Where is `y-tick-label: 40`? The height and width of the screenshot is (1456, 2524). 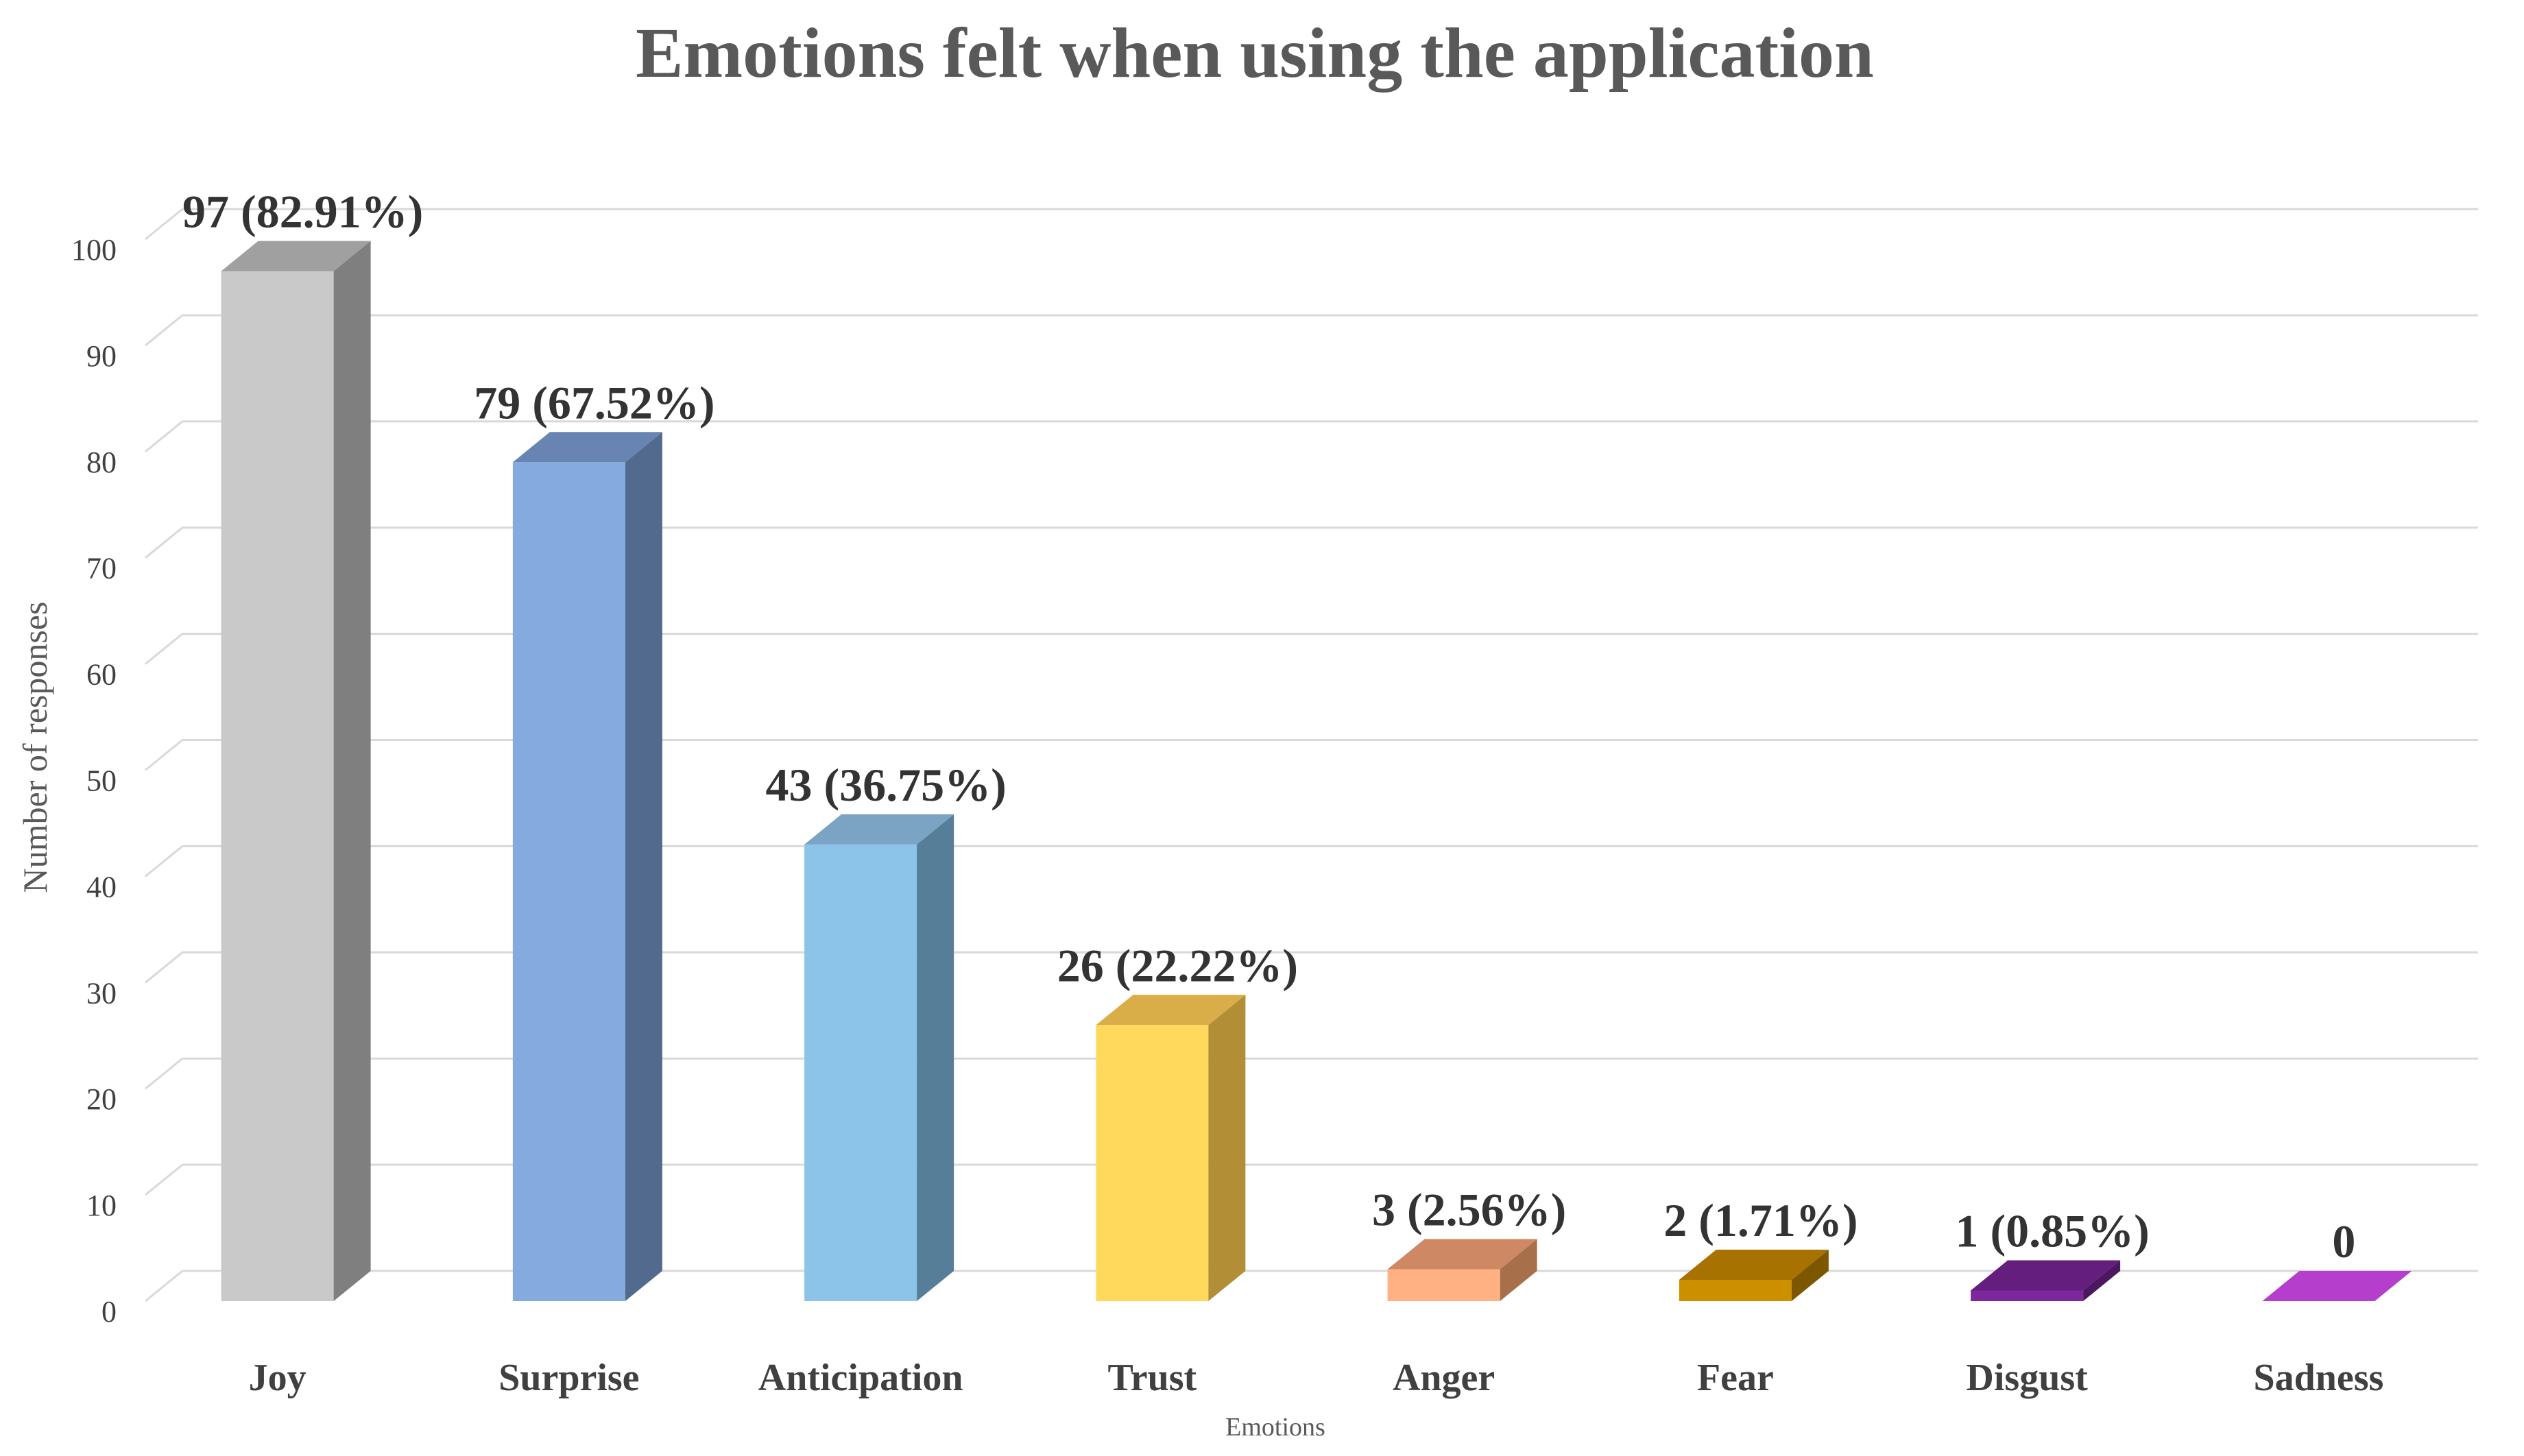 y-tick-label: 40 is located at coordinates (102, 887).